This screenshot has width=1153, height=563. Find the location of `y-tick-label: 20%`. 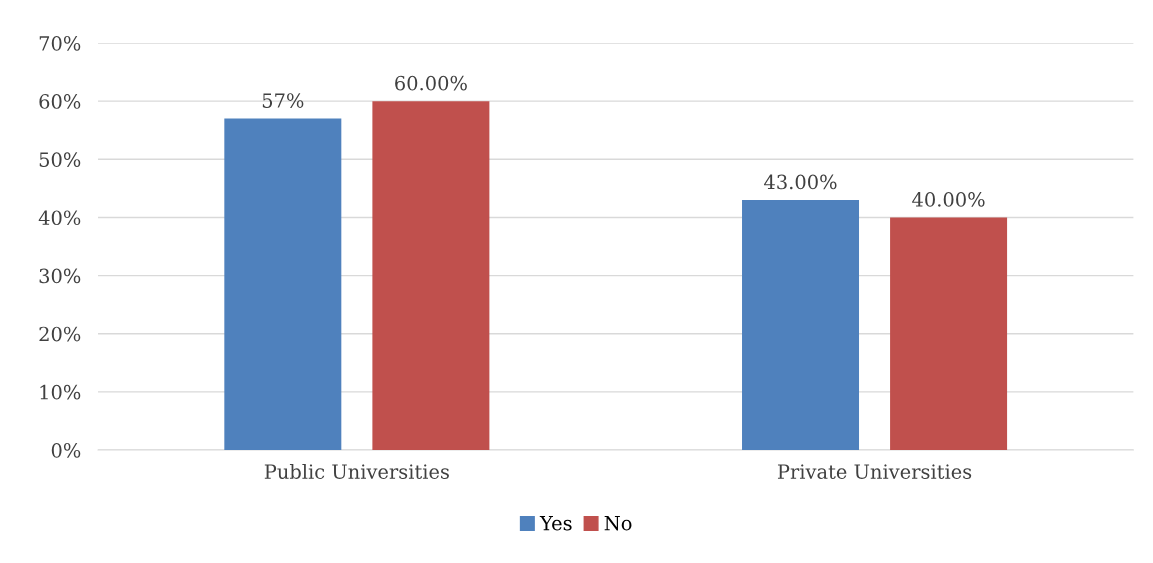

y-tick-label: 20% is located at coordinates (60, 334).